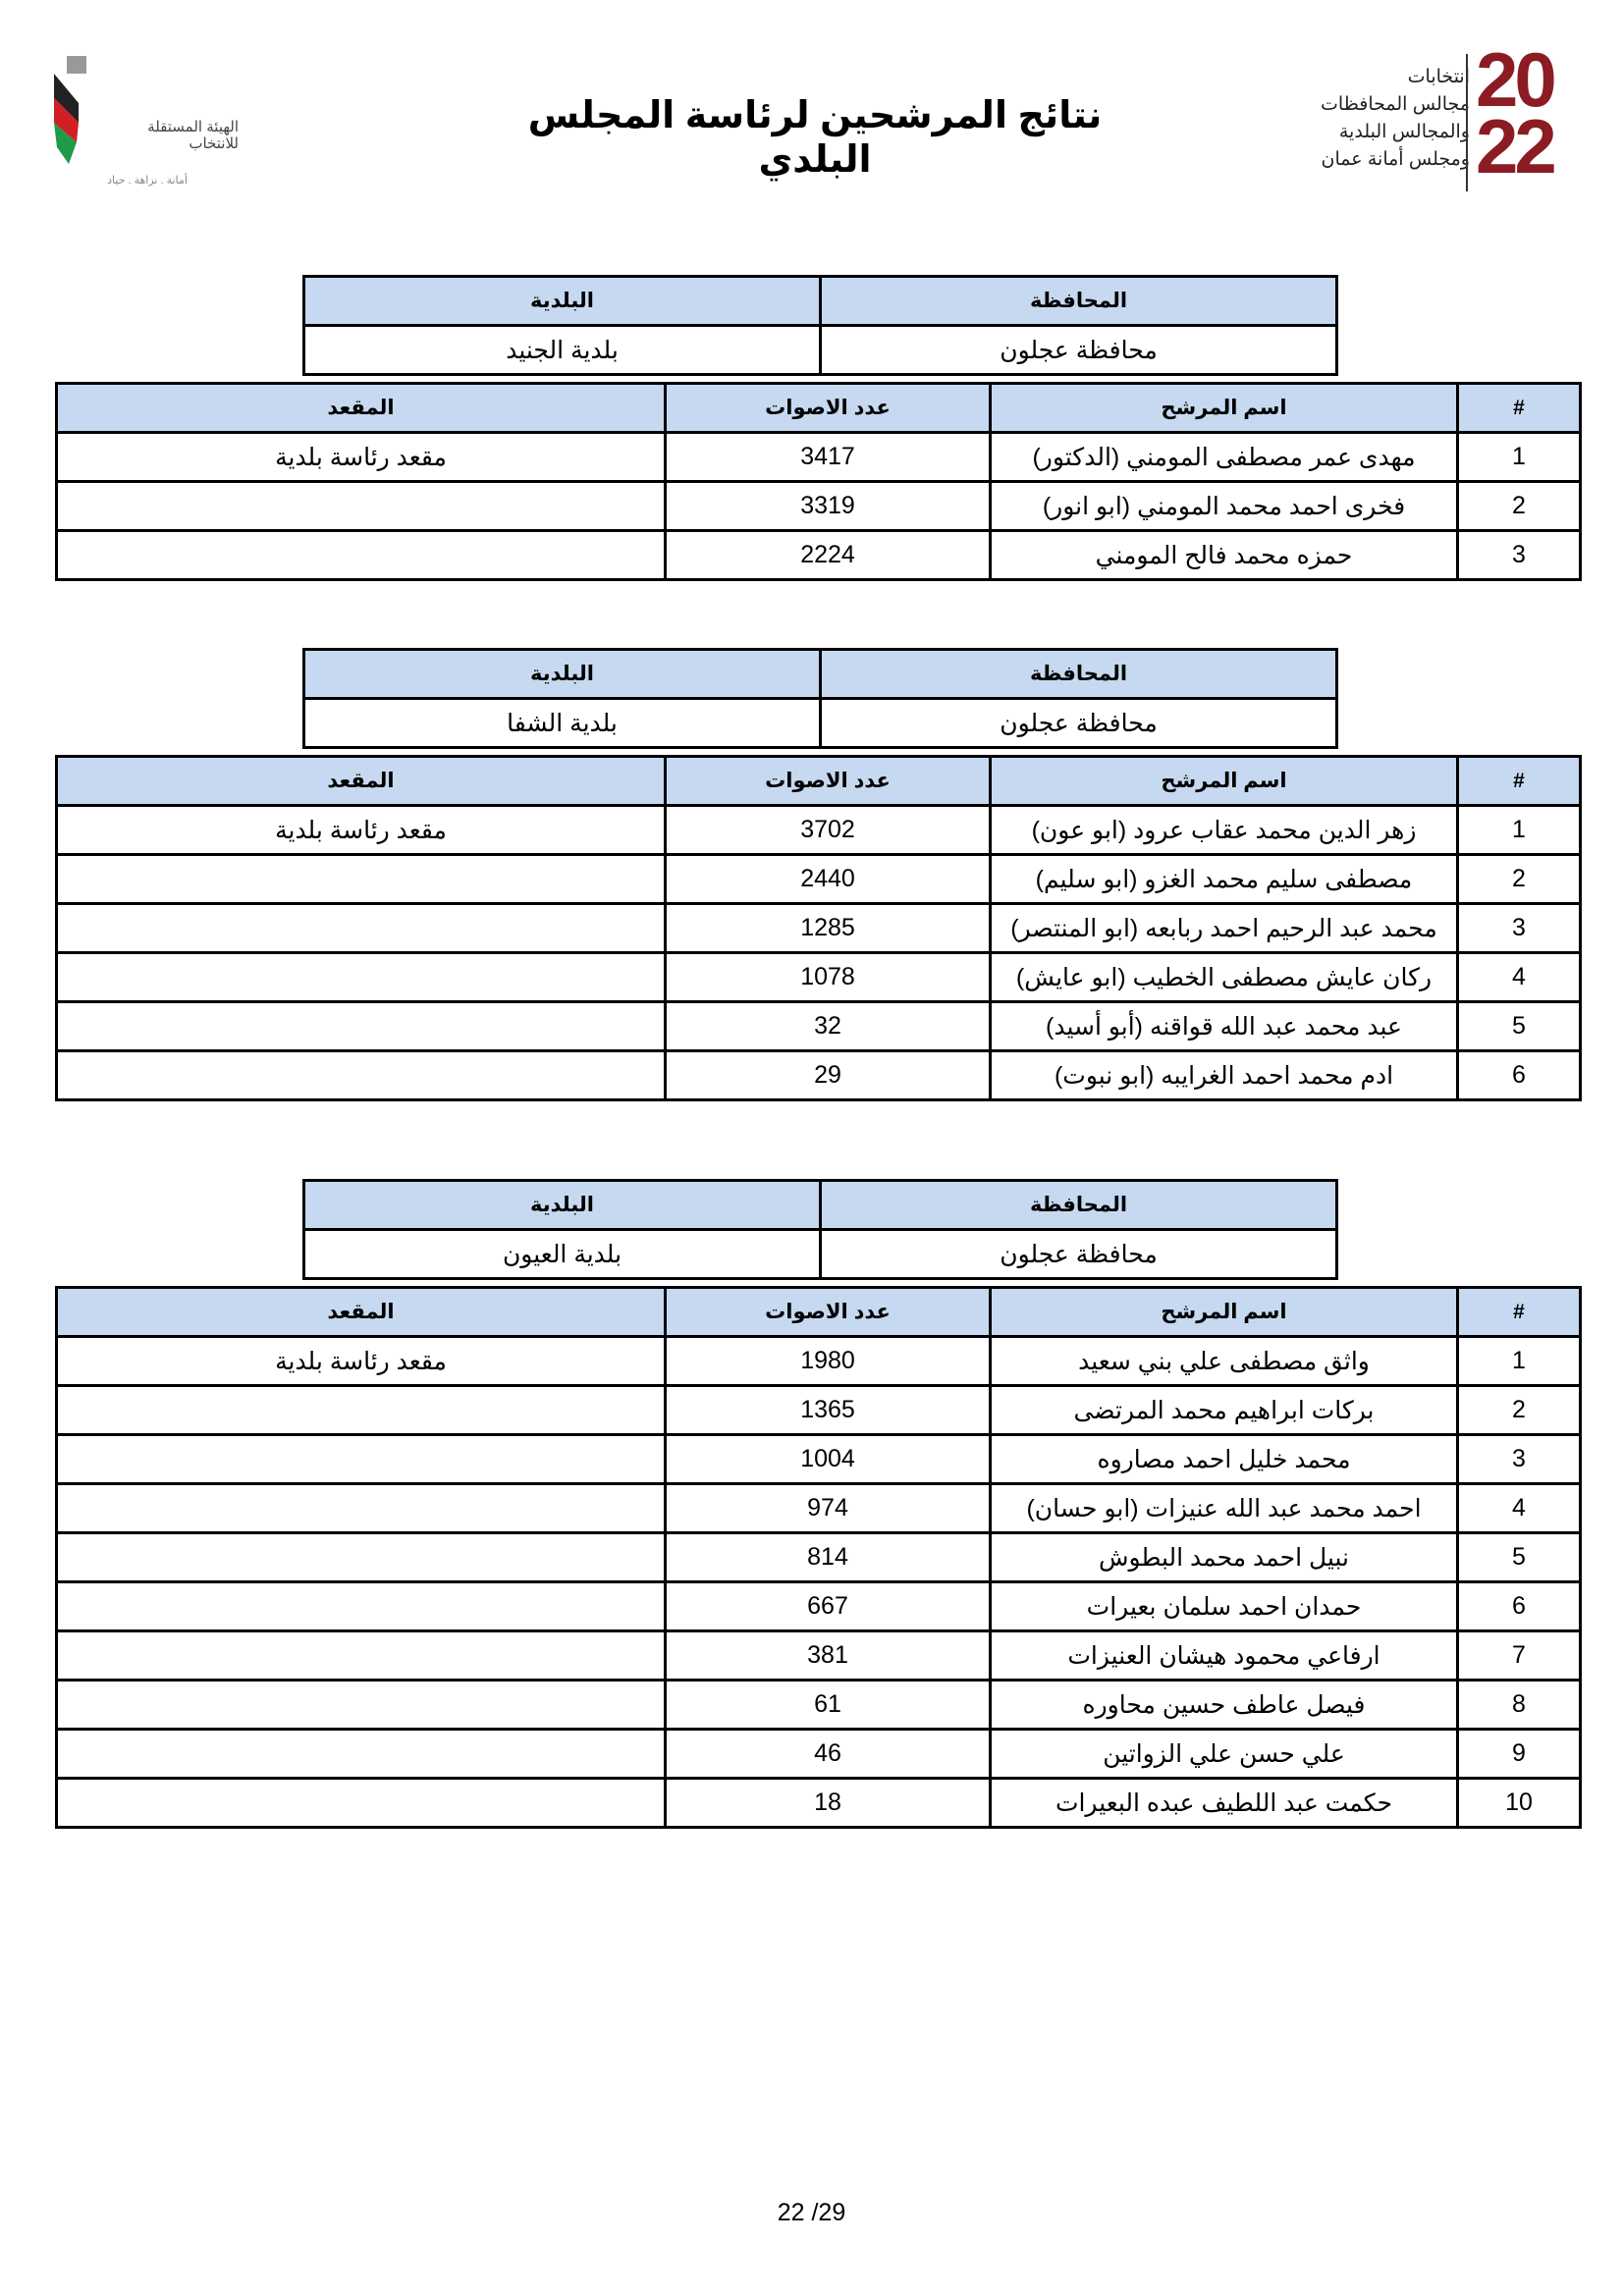 The height and width of the screenshot is (2296, 1623). I want to click on municipality-value: بلدية الجنيد, so click(562, 350).